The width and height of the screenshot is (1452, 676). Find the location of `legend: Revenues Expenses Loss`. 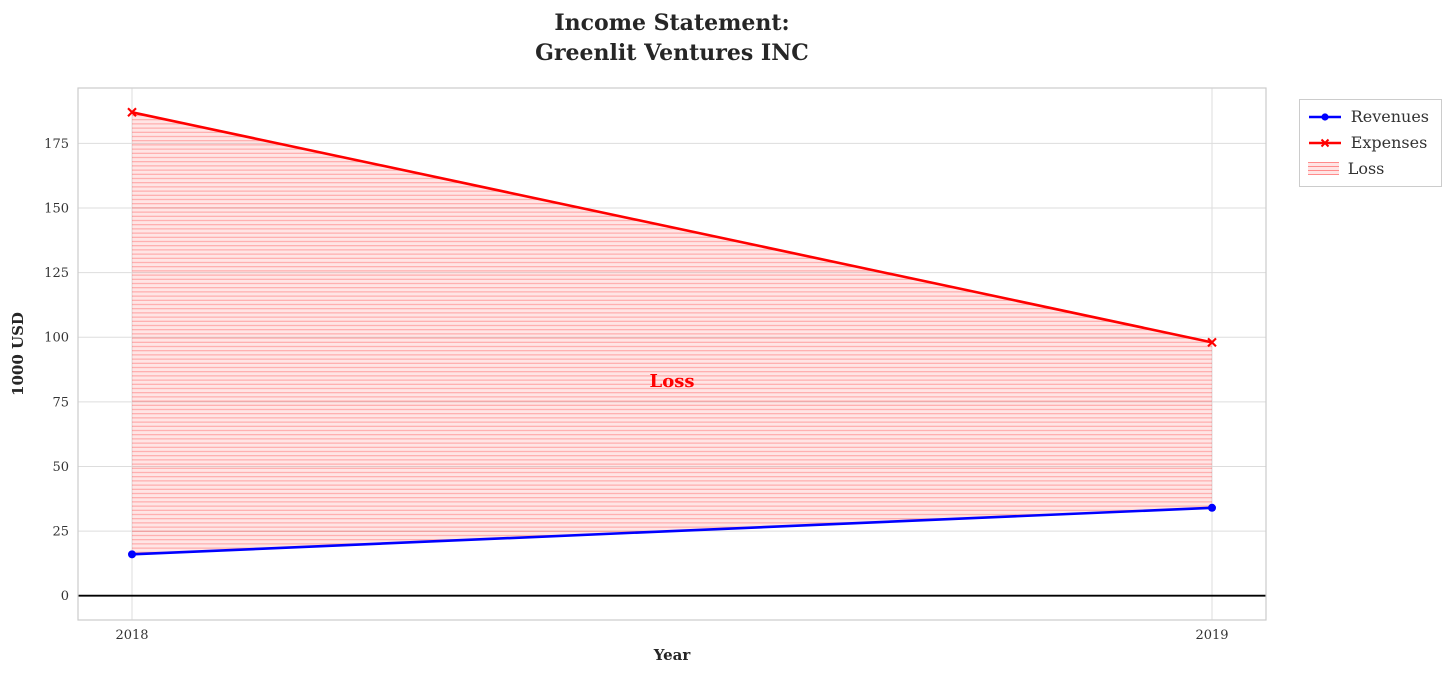

legend: Revenues Expenses Loss is located at coordinates (1370, 143).